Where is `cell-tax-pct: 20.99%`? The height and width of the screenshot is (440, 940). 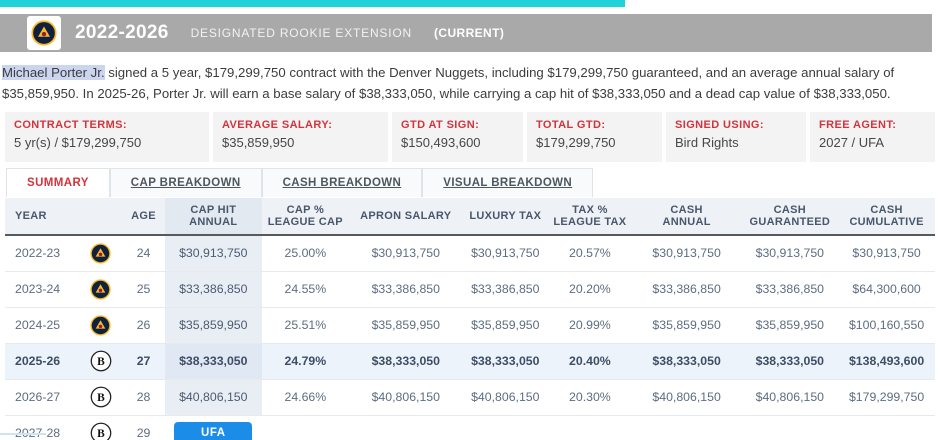 cell-tax-pct: 20.99% is located at coordinates (590, 325).